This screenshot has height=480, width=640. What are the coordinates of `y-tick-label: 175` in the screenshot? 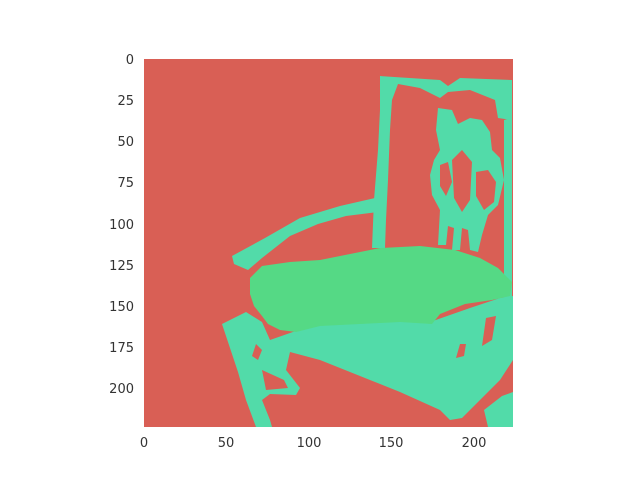 It's located at (121, 348).